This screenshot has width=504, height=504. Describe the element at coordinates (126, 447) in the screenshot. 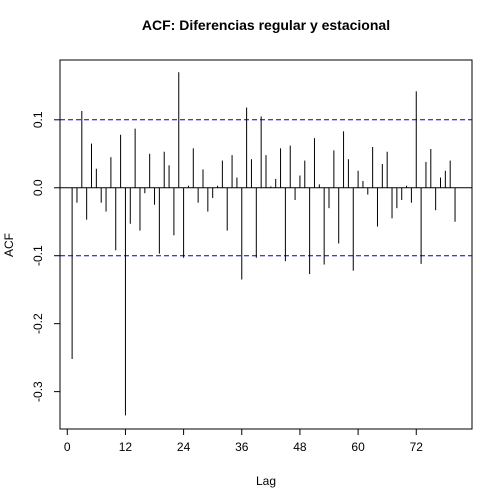

I see `x-tick-label-12: 12` at that location.